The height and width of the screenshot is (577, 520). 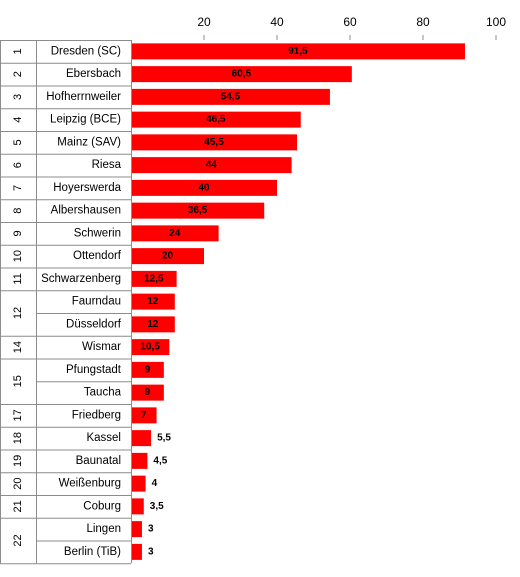 I want to click on category-label: Albershausen, so click(x=86, y=211).